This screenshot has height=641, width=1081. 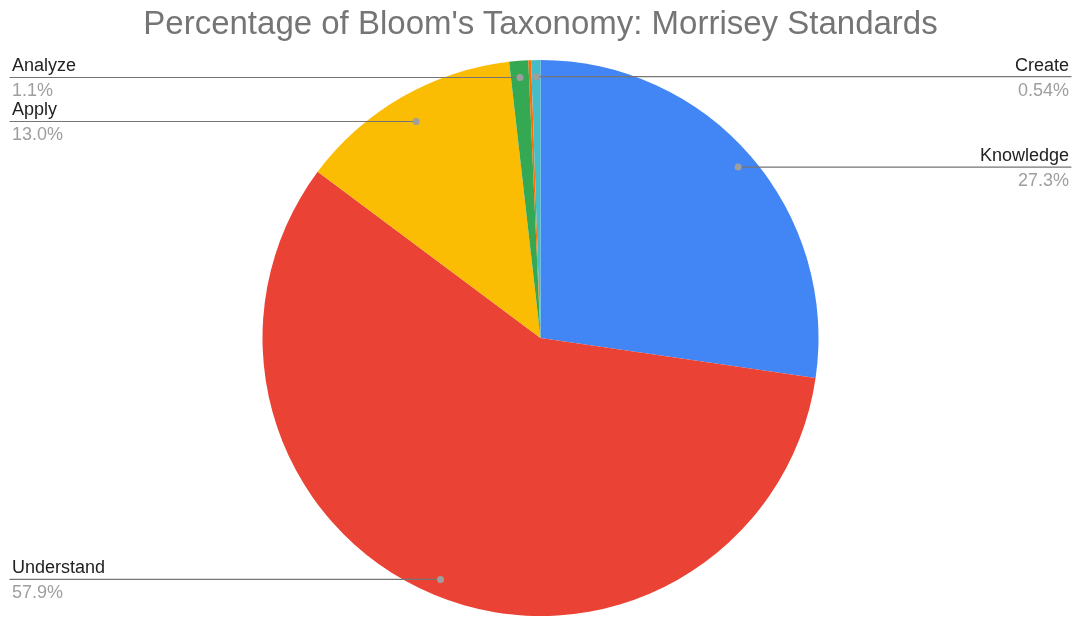 I want to click on slice-label: Understand, so click(x=59, y=567).